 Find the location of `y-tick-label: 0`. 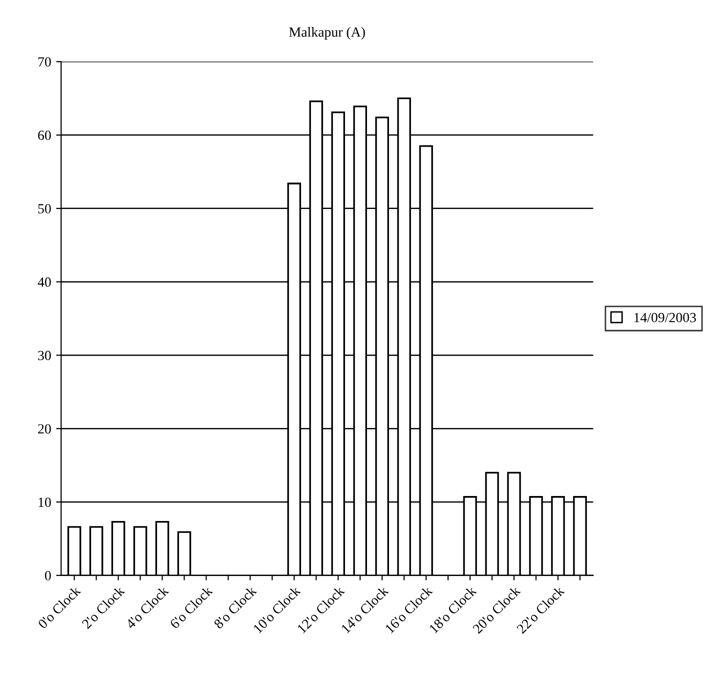

y-tick-label: 0 is located at coordinates (47, 575).